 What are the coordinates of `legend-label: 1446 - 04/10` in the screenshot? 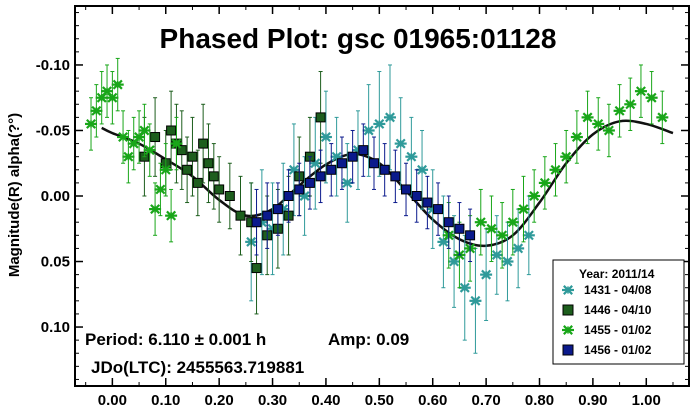 It's located at (618, 310).